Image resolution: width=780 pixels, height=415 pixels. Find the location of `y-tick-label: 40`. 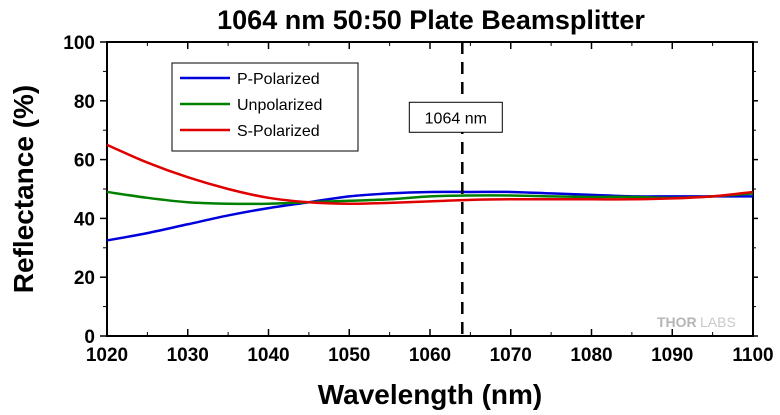

y-tick-label: 40 is located at coordinates (84, 219).